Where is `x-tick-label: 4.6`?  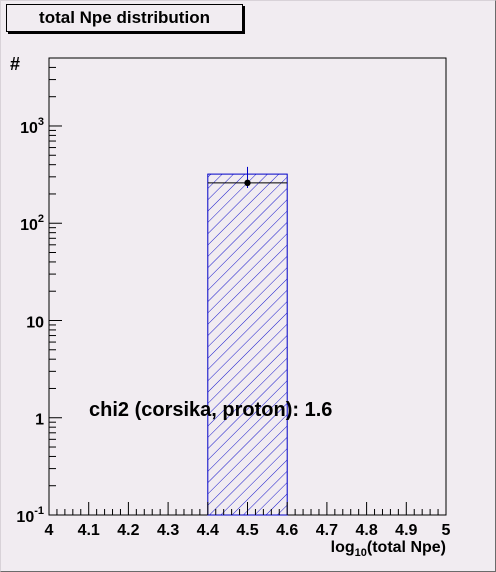 x-tick-label: 4.6 is located at coordinates (287, 530).